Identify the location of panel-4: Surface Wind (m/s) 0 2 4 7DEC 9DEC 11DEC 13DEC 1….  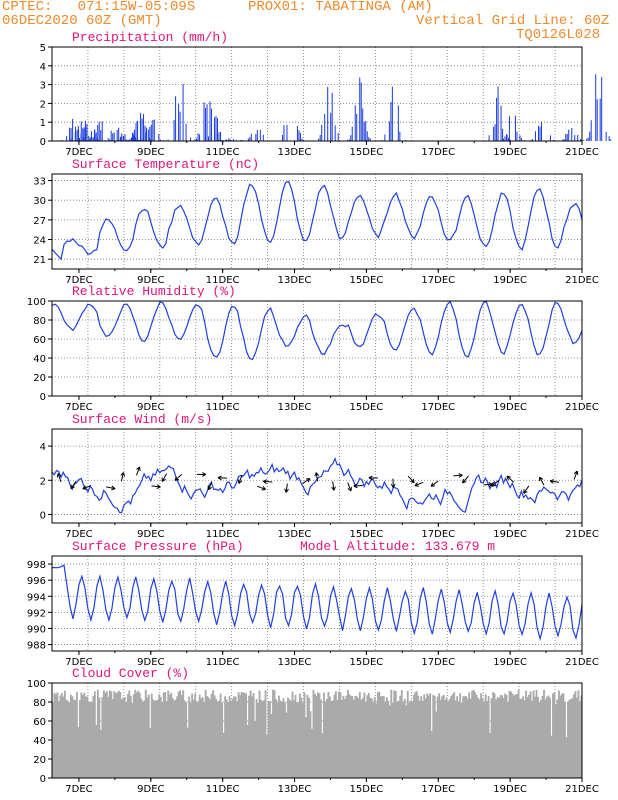
(319, 476).